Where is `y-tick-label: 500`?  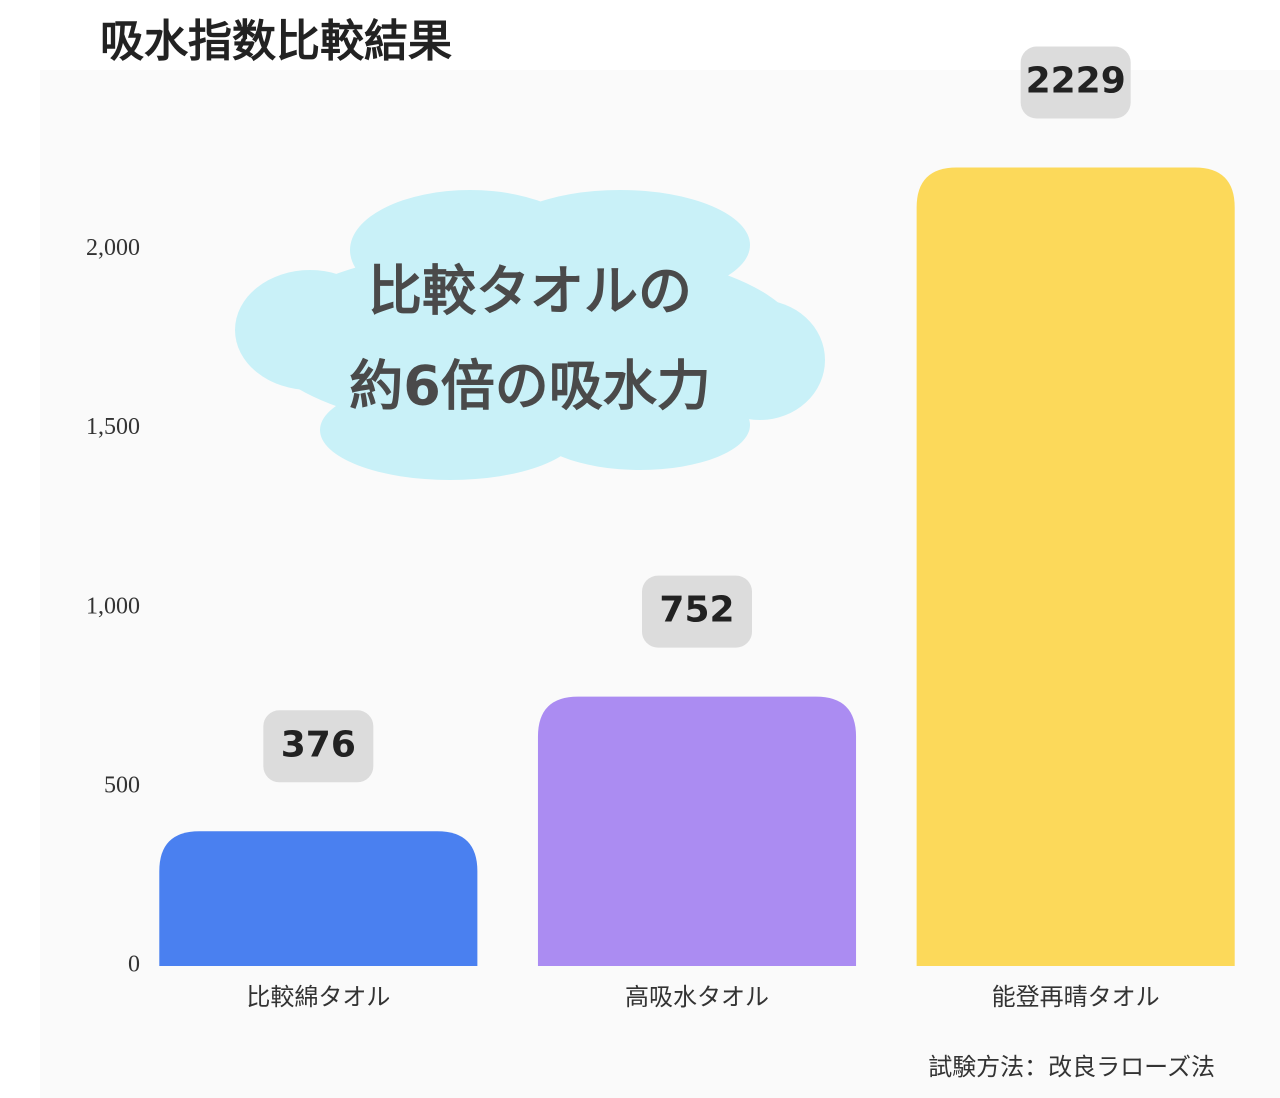 y-tick-label: 500 is located at coordinates (122, 785).